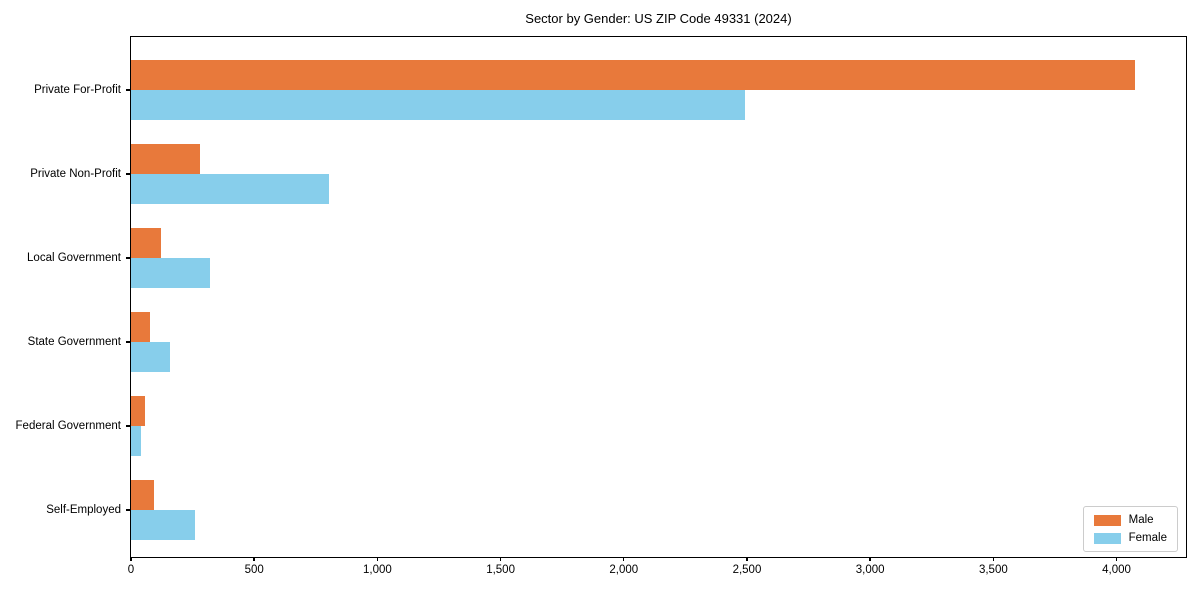 This screenshot has width=1200, height=600. I want to click on legend-label-female: Female, so click(1147, 538).